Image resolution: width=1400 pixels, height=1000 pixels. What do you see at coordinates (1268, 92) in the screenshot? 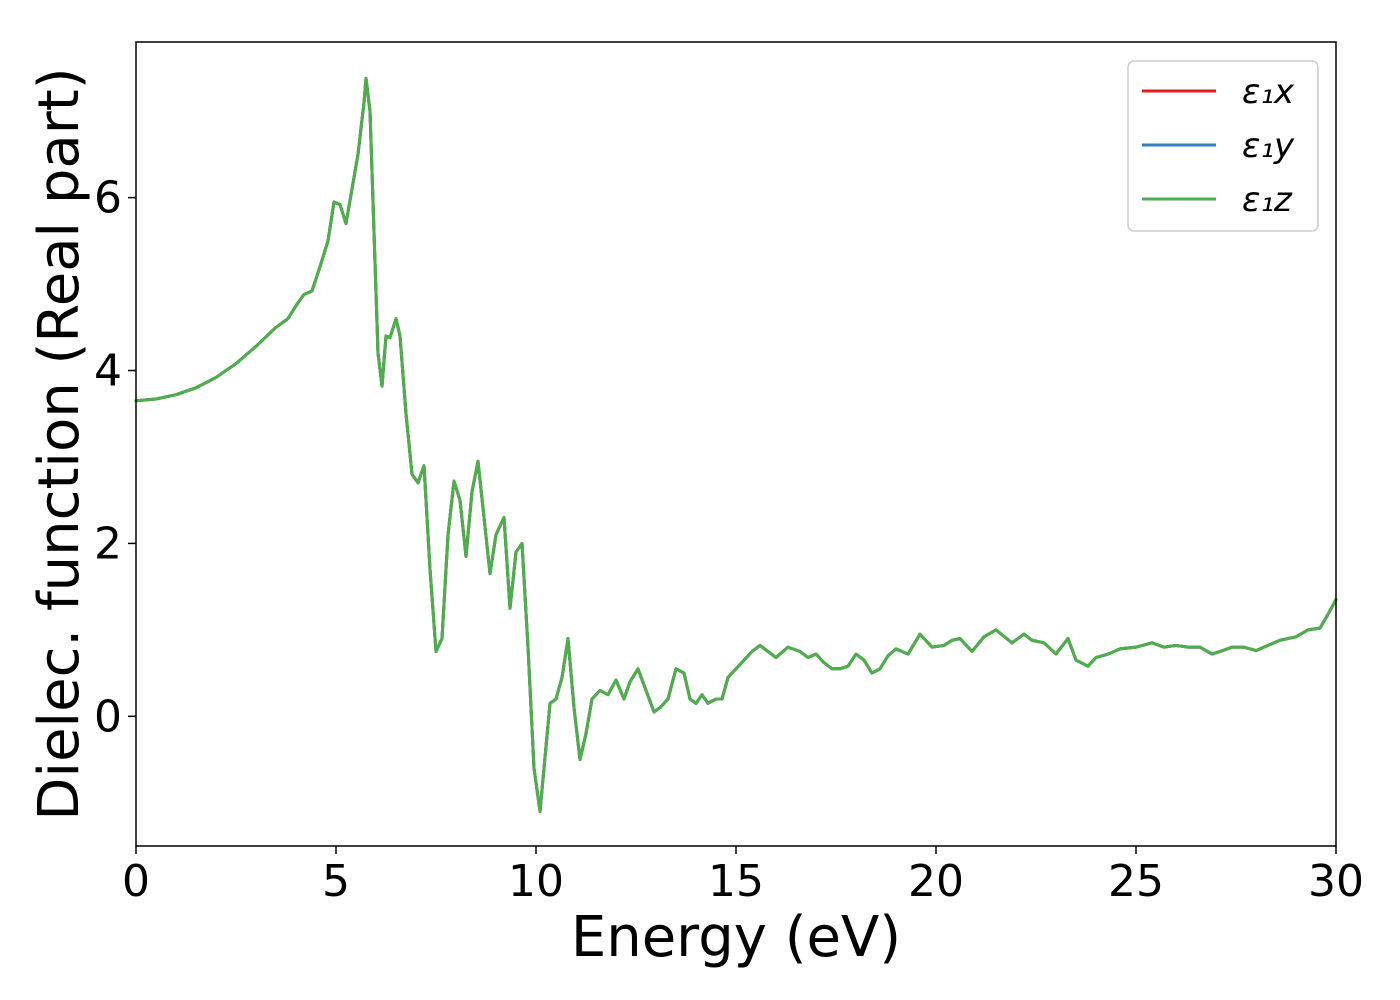
I see `legend-label-1: ε₁x` at bounding box center [1268, 92].